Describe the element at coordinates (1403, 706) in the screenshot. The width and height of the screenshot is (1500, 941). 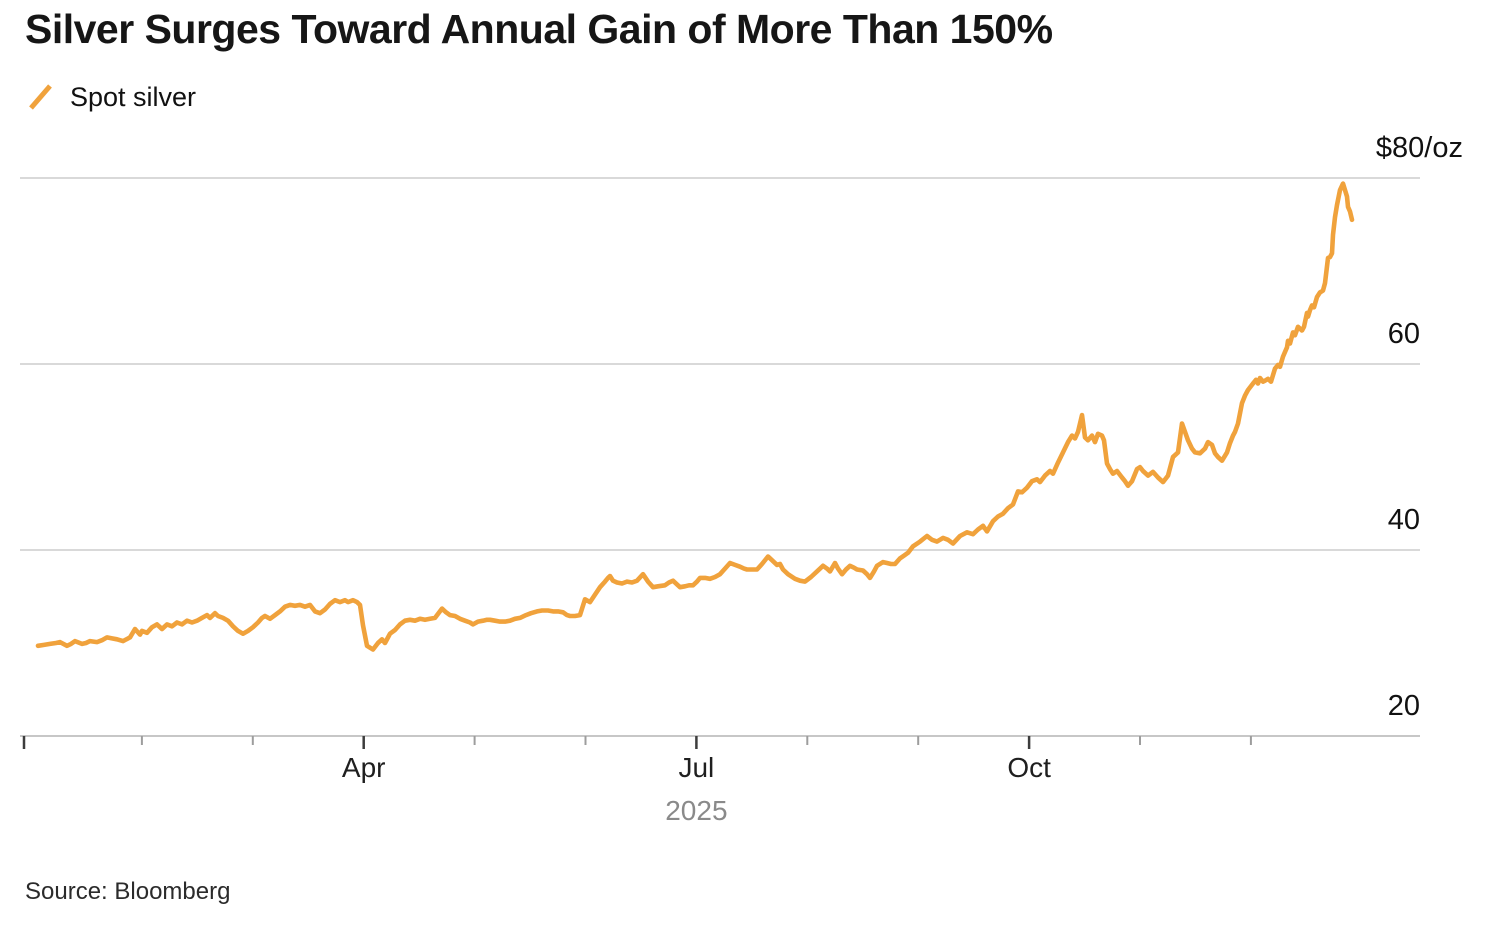
I see `y-axis-label: 20` at that location.